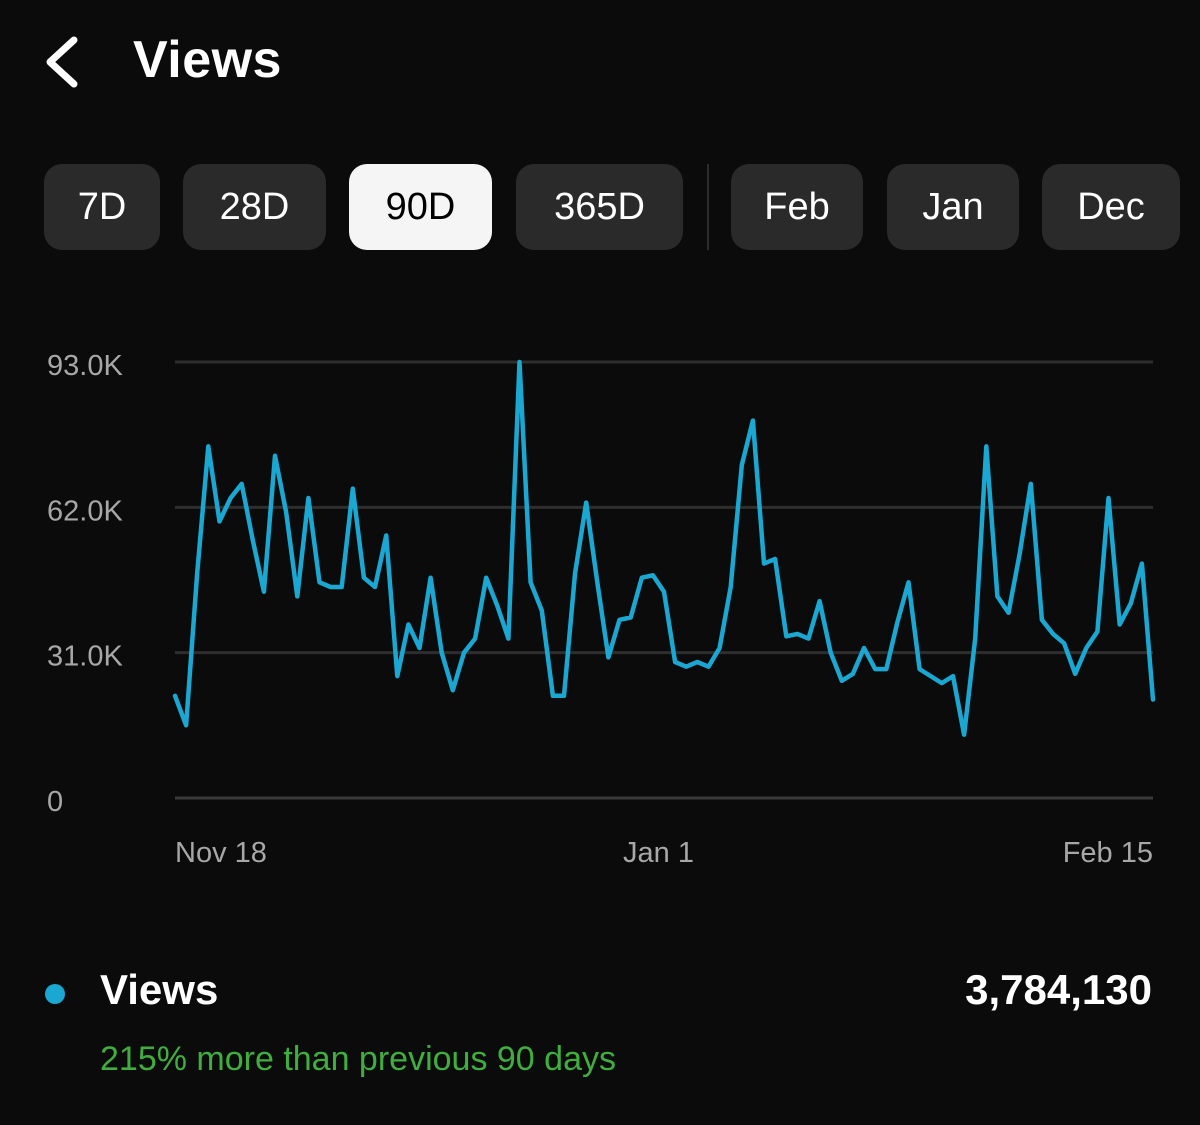 The image size is (1200, 1125). What do you see at coordinates (221, 853) in the screenshot?
I see `x-tick-label: Nov 18` at bounding box center [221, 853].